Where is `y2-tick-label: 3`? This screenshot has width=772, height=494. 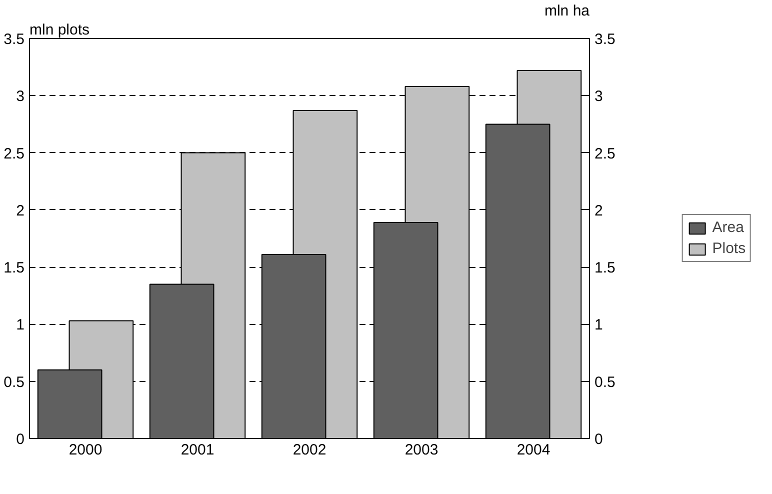
y2-tick-label: 3 is located at coordinates (598, 97).